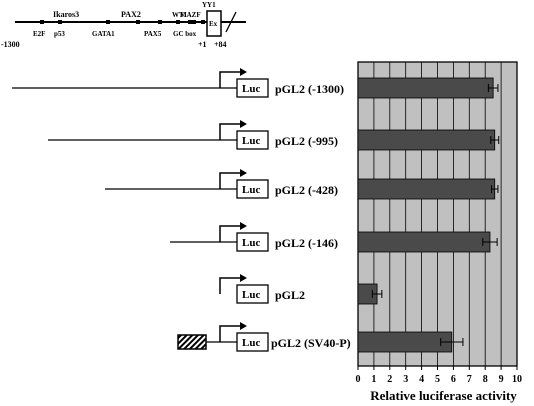 Image resolution: width=534 pixels, height=406 pixels. I want to click on site-label-wt1: WT1, so click(180, 15).